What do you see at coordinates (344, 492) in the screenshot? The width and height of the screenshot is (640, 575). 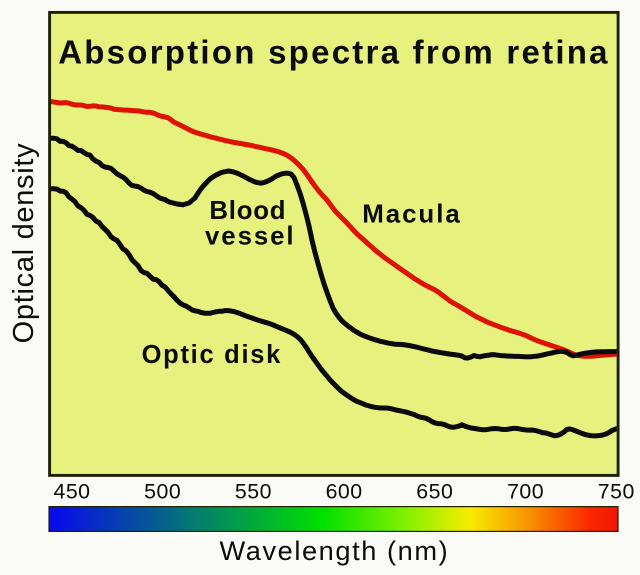 I see `svg-text: 600` at bounding box center [344, 492].